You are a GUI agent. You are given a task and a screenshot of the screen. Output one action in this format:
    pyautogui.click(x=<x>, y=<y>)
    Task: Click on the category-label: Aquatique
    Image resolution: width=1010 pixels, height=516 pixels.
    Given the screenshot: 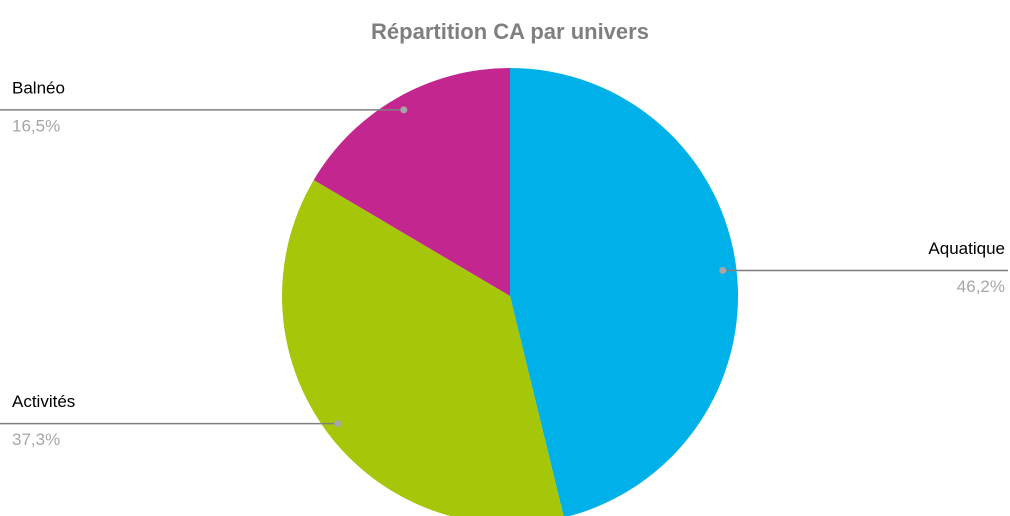 What is the action you would take?
    pyautogui.click(x=966, y=248)
    